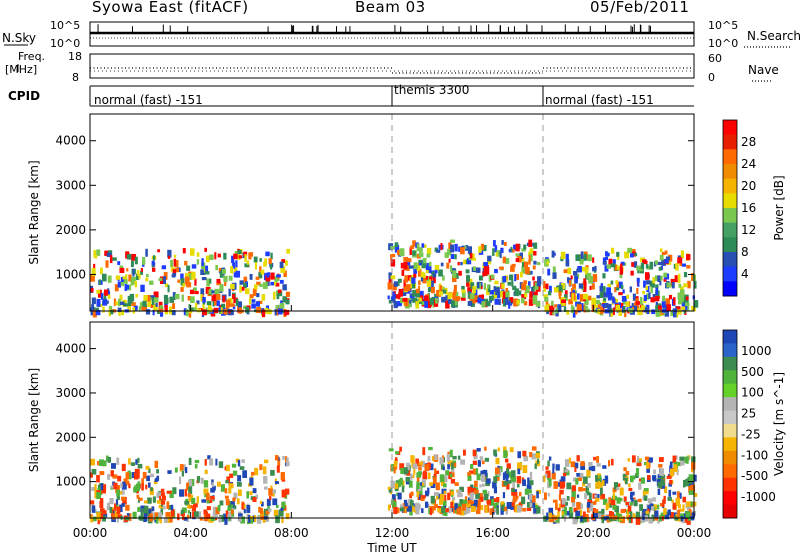 The image size is (800, 554). Describe the element at coordinates (65, 43) in the screenshot. I see `nsky-bottom-tick: 10^0` at that location.